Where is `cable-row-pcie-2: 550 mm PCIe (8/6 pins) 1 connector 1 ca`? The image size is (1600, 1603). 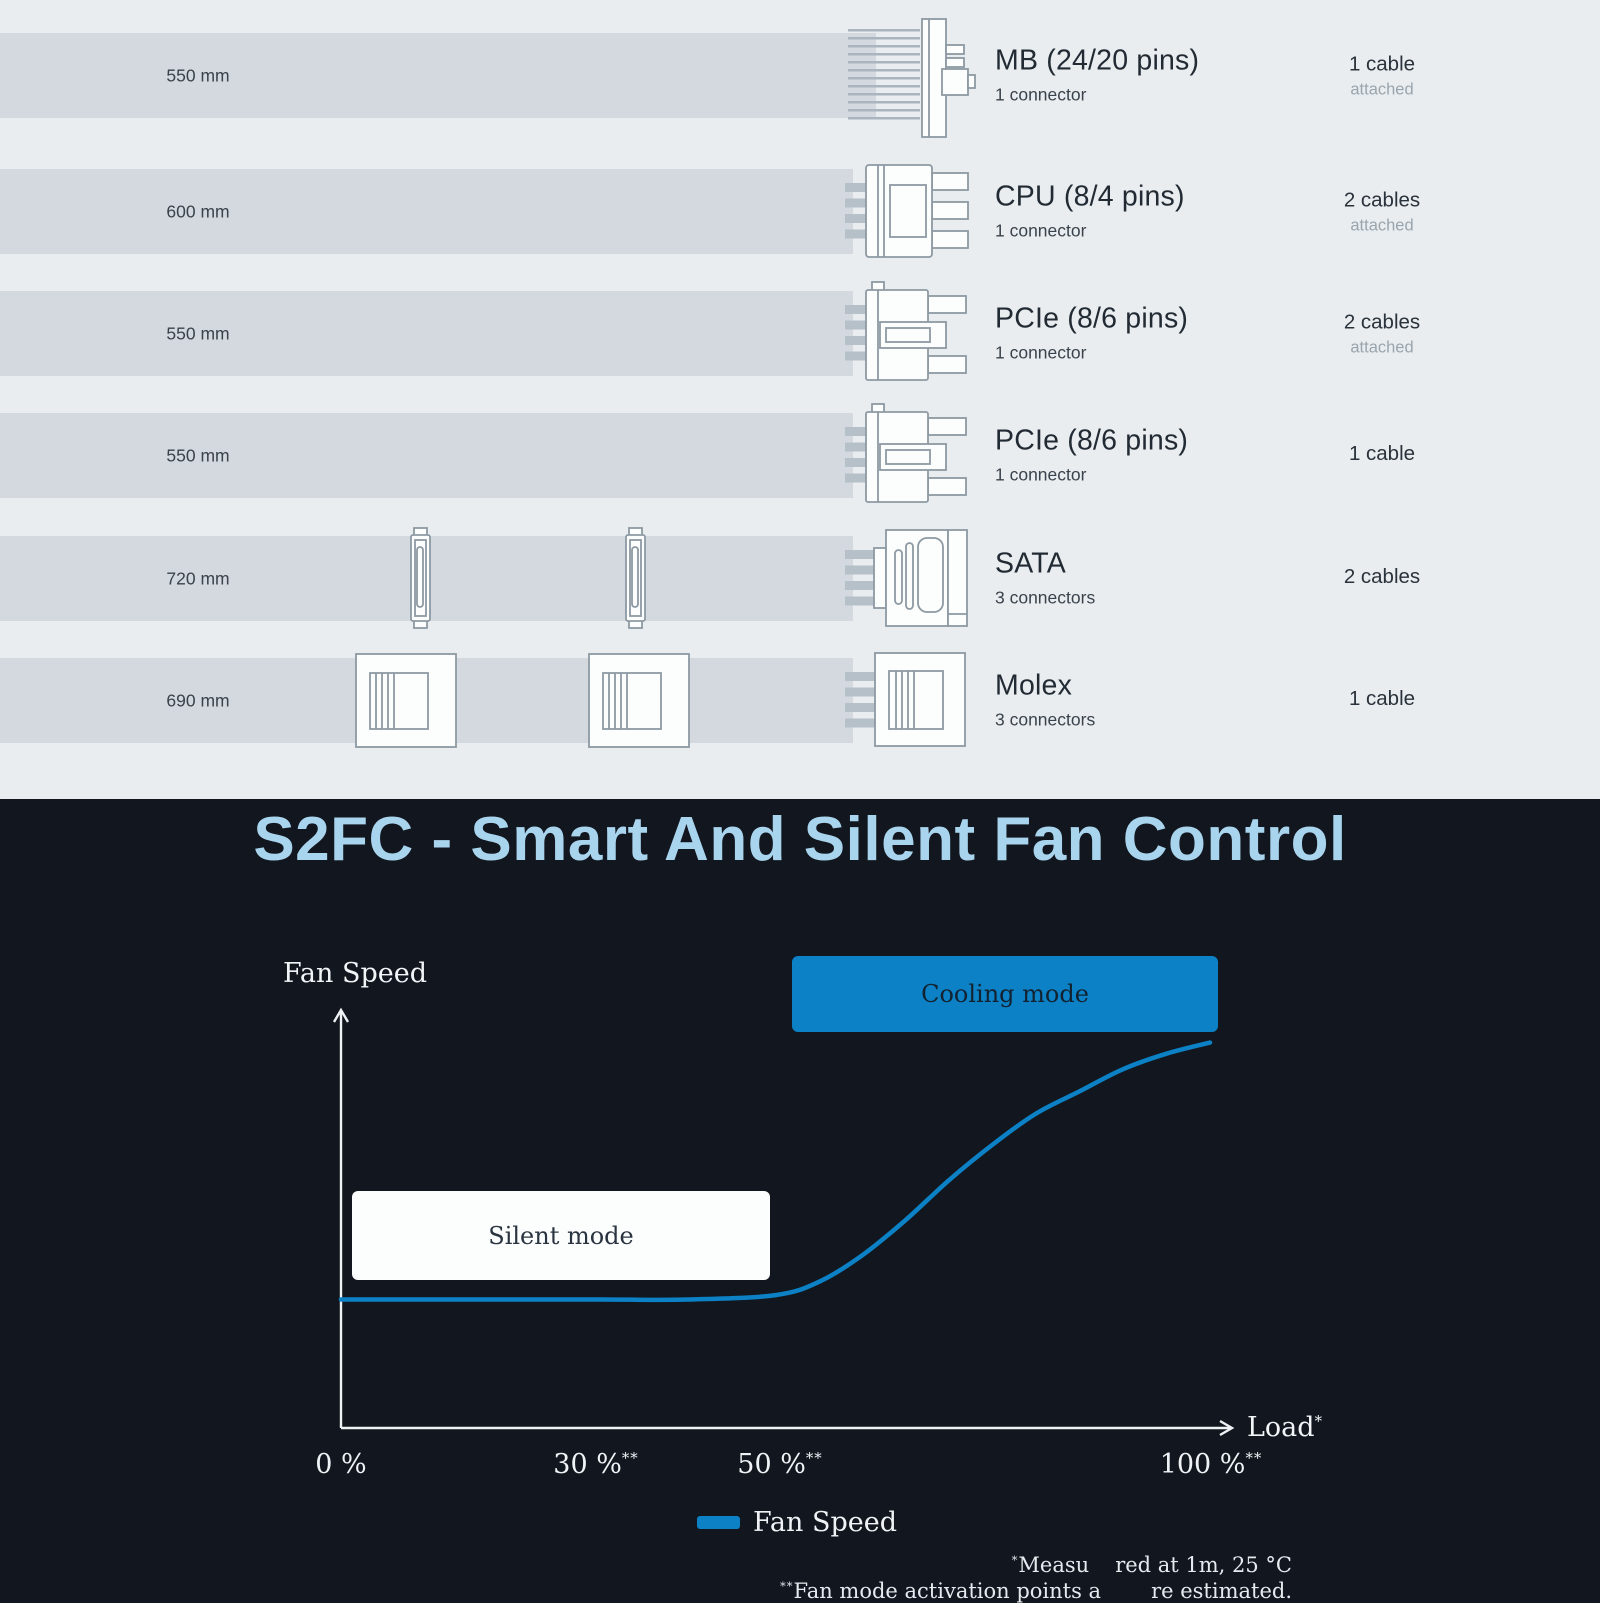 cable-row-pcie-2: 550 mm PCIe (8/6 pins) 1 connector 1 ca is located at coordinates (800, 453).